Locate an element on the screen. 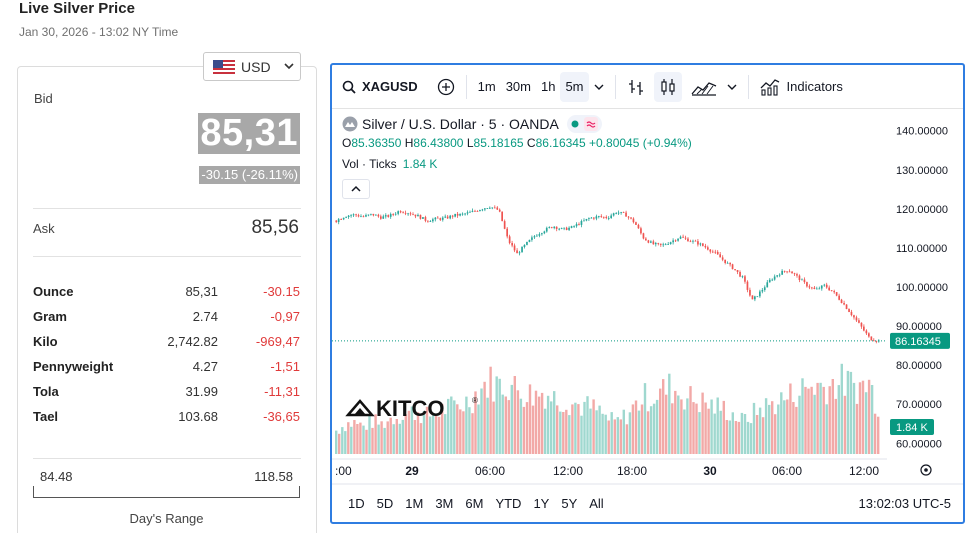 The height and width of the screenshot is (533, 973). data-delay-icon is located at coordinates (590, 124).